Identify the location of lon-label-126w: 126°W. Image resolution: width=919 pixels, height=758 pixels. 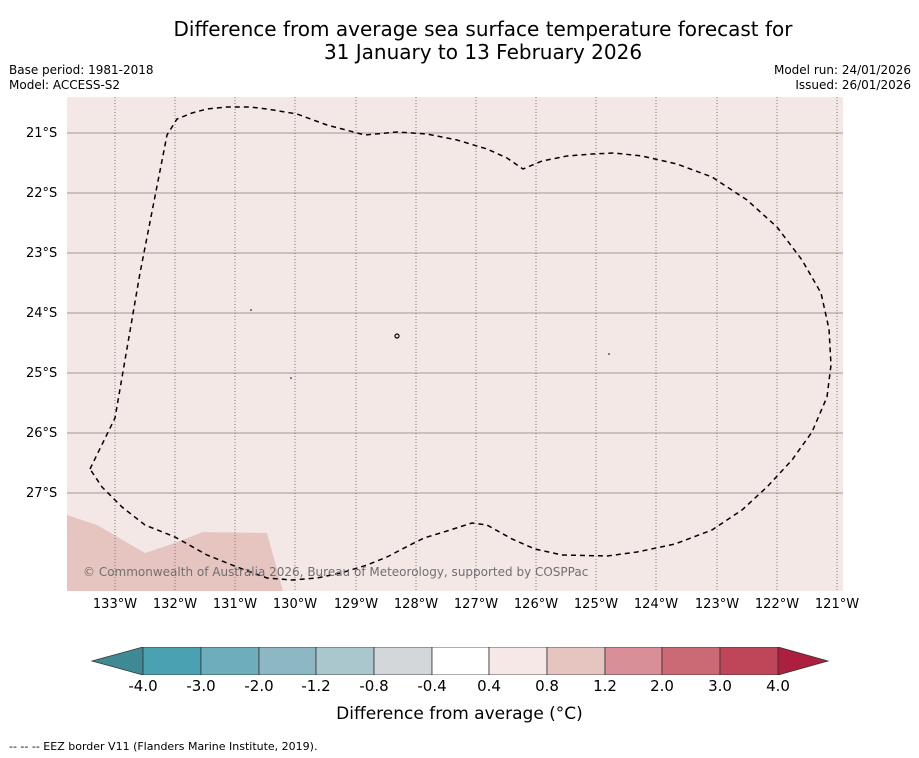
(536, 604).